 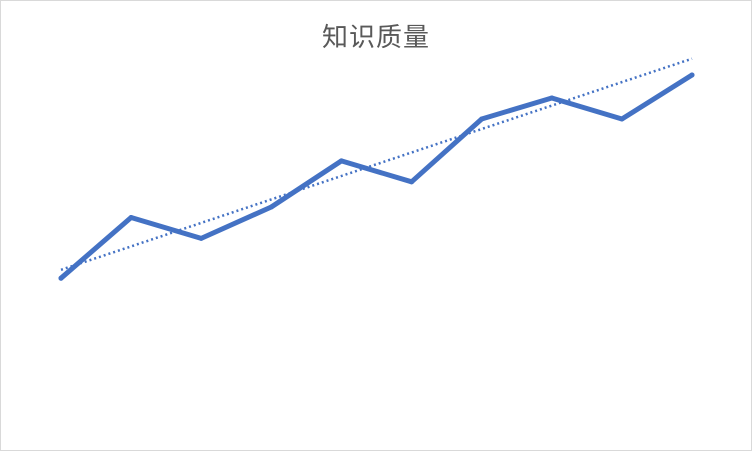 What do you see at coordinates (375, 38) in the screenshot?
I see `chart-title: 知识质量` at bounding box center [375, 38].